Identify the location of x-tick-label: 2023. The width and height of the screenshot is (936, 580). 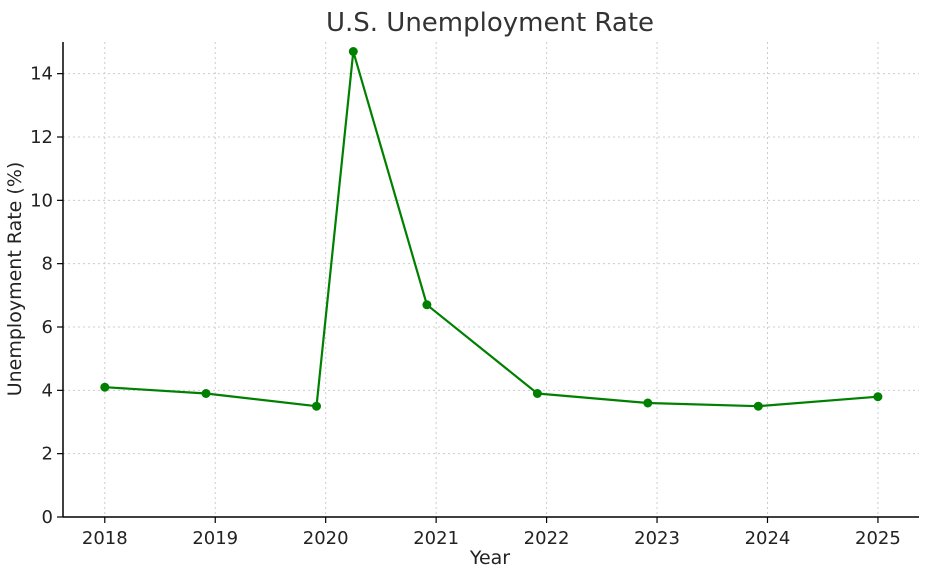
(657, 538).